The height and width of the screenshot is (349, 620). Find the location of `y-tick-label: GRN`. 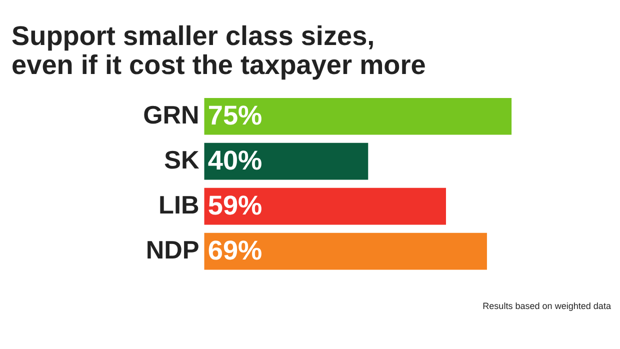

y-tick-label: GRN is located at coordinates (171, 116).